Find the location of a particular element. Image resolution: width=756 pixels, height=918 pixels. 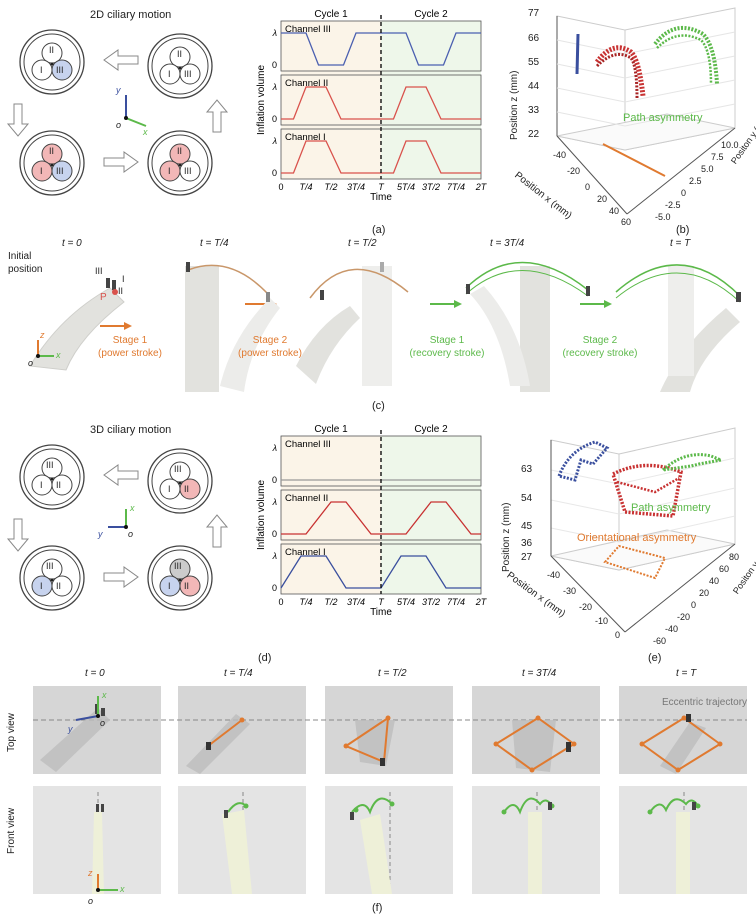

y-axis-label: Inflation volume is located at coordinates (261, 100).